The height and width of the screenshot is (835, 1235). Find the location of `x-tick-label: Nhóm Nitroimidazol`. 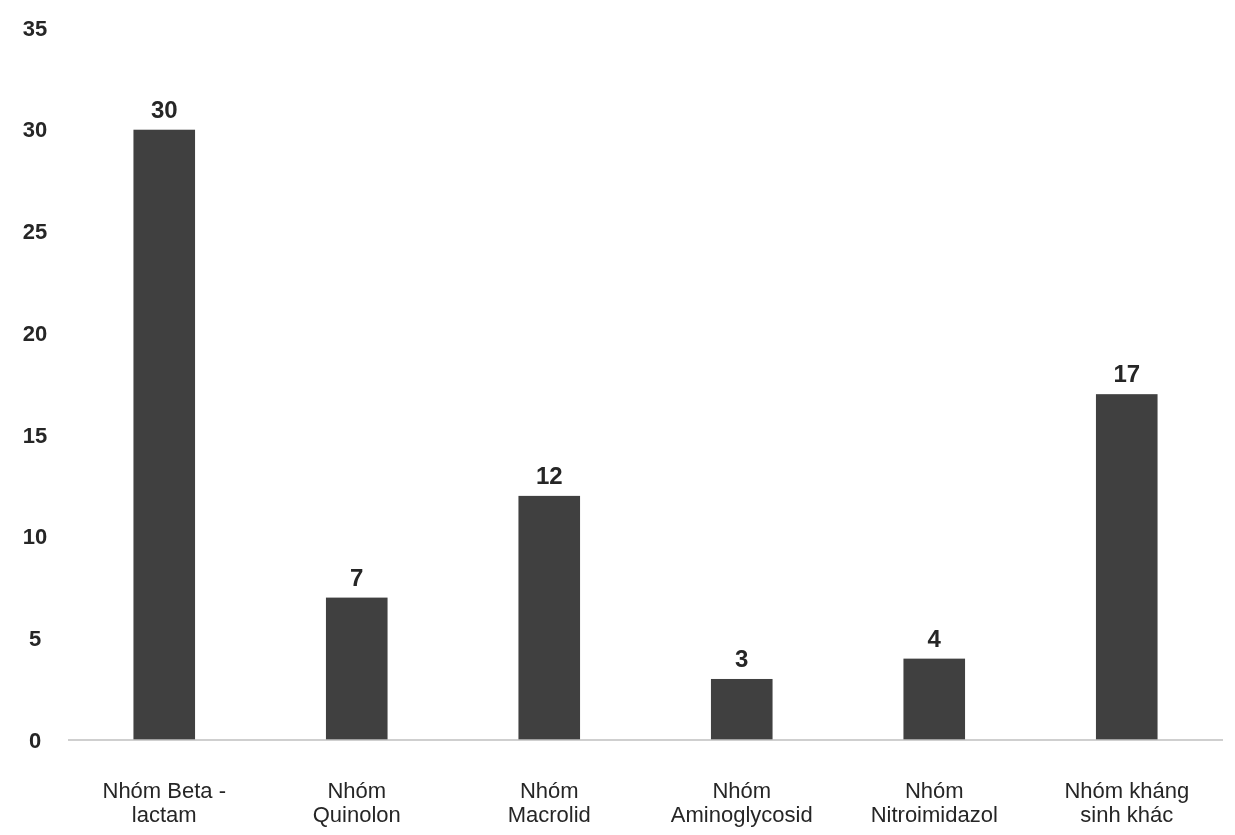

x-tick-label: Nhóm Nitroimidazol is located at coordinates (934, 802).